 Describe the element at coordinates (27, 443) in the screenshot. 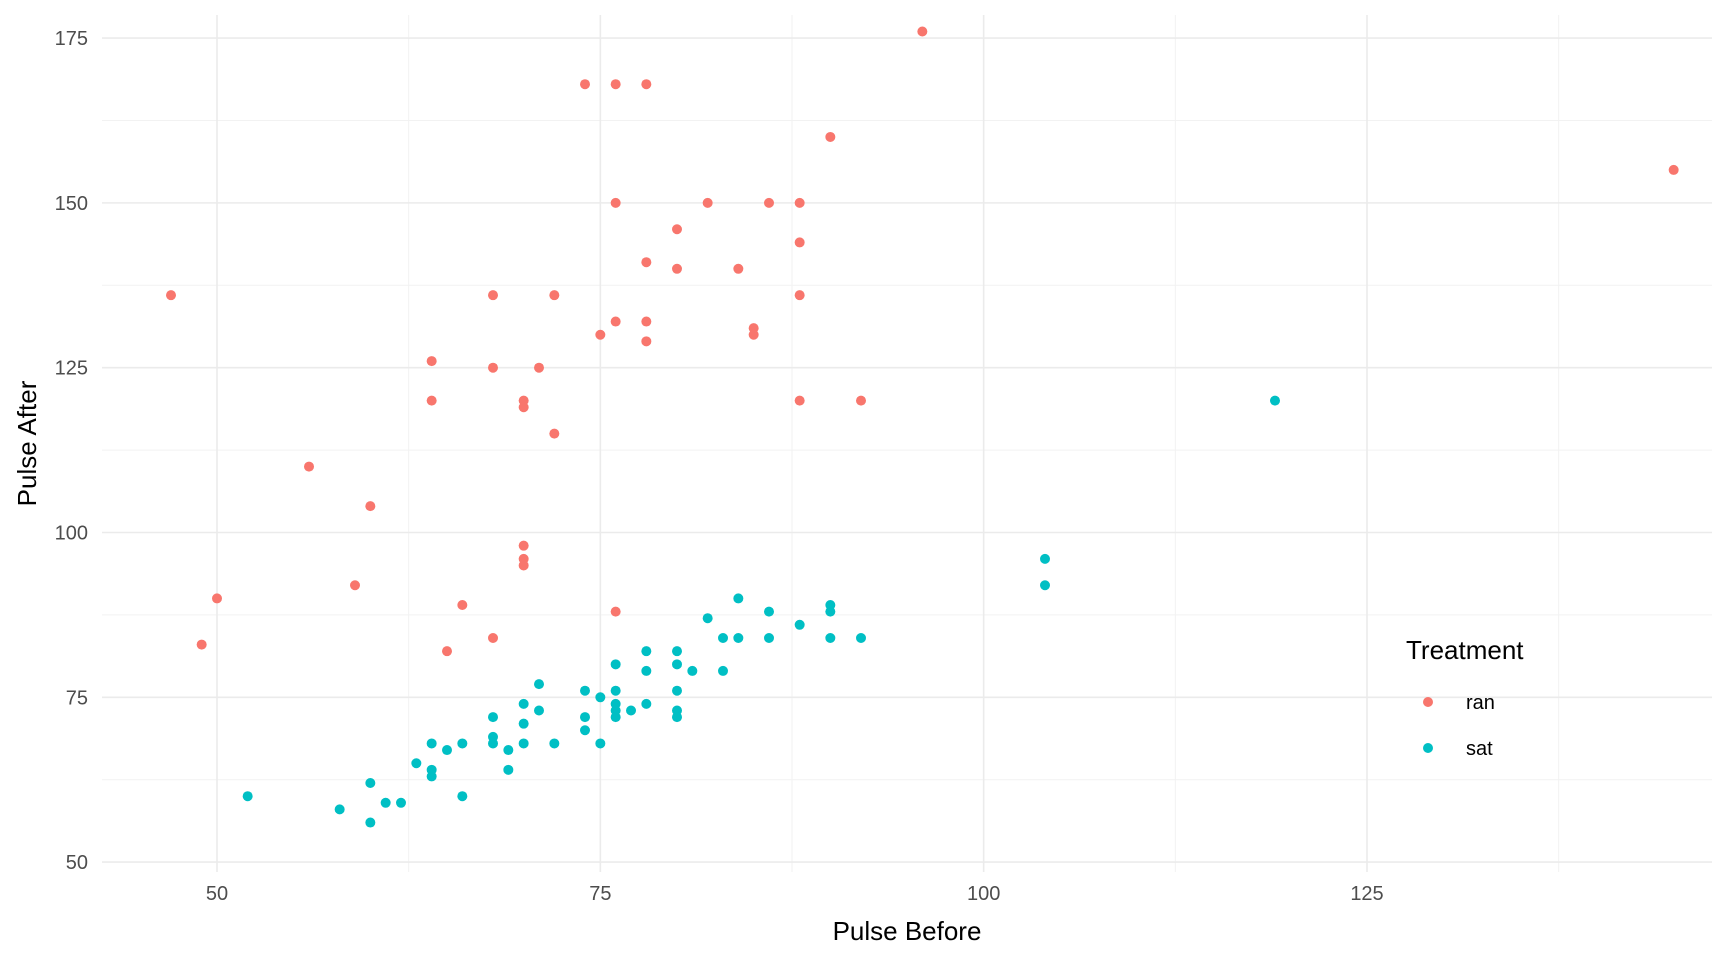

I see `y-axis-title: Pulse After` at that location.